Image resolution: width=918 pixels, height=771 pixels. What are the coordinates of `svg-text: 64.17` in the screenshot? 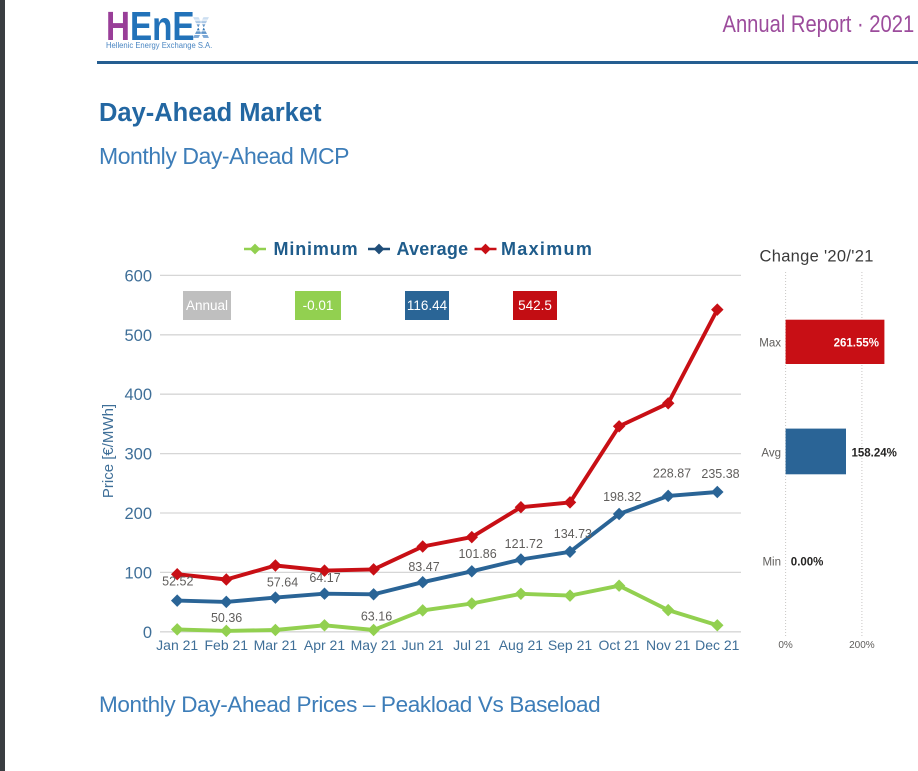 It's located at (324, 578).